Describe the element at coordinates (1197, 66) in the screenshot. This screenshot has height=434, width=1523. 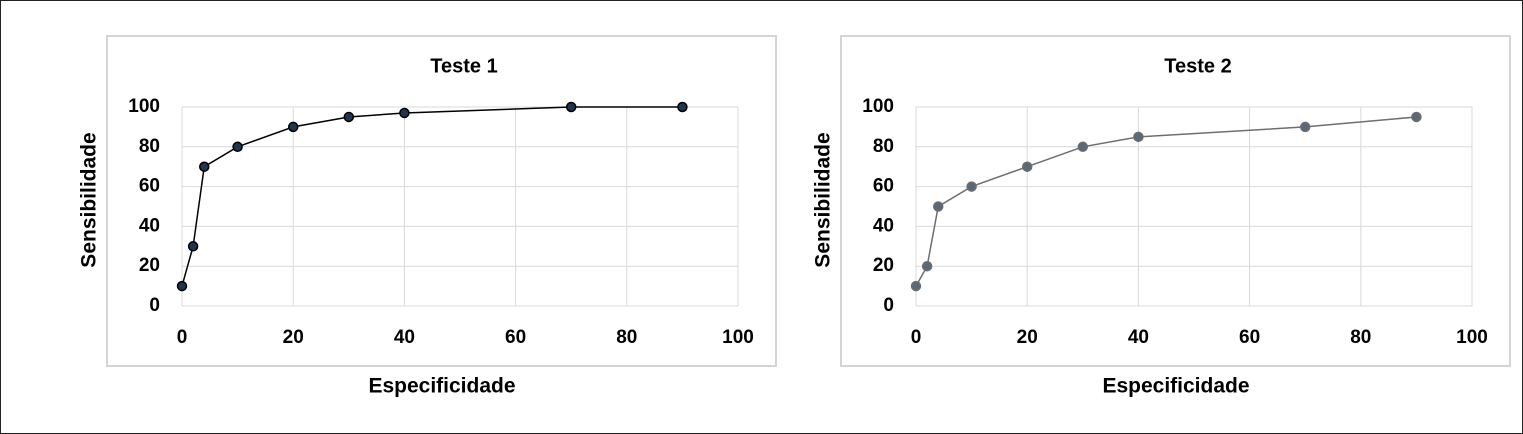
I see `chart-title: Teste 2` at that location.